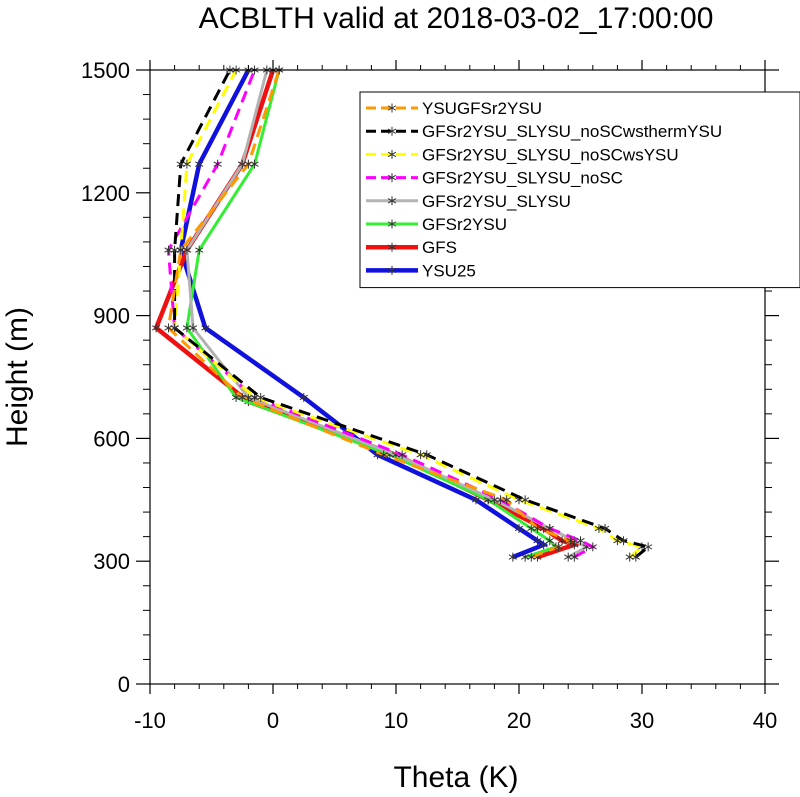 This screenshot has width=800, height=797. Describe the element at coordinates (105, 193) in the screenshot. I see `y-tick-label: 1200` at that location.